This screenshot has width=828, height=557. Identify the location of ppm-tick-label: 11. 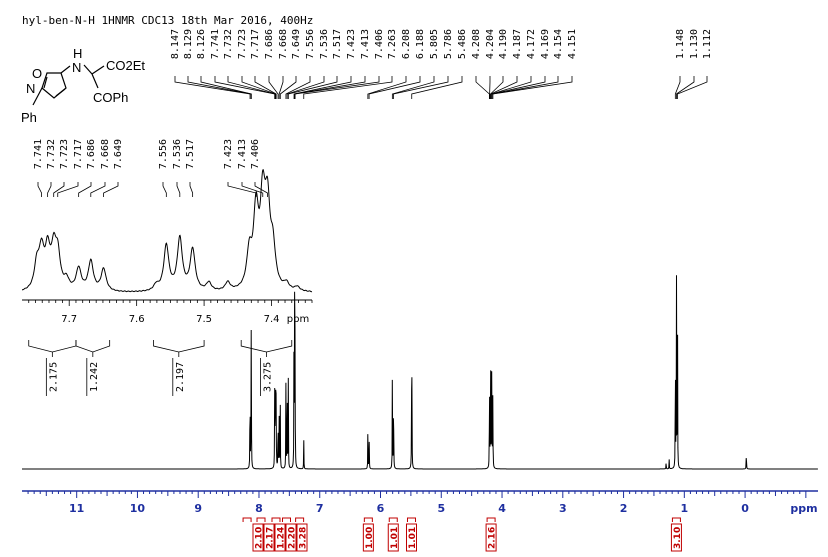
(76, 508).